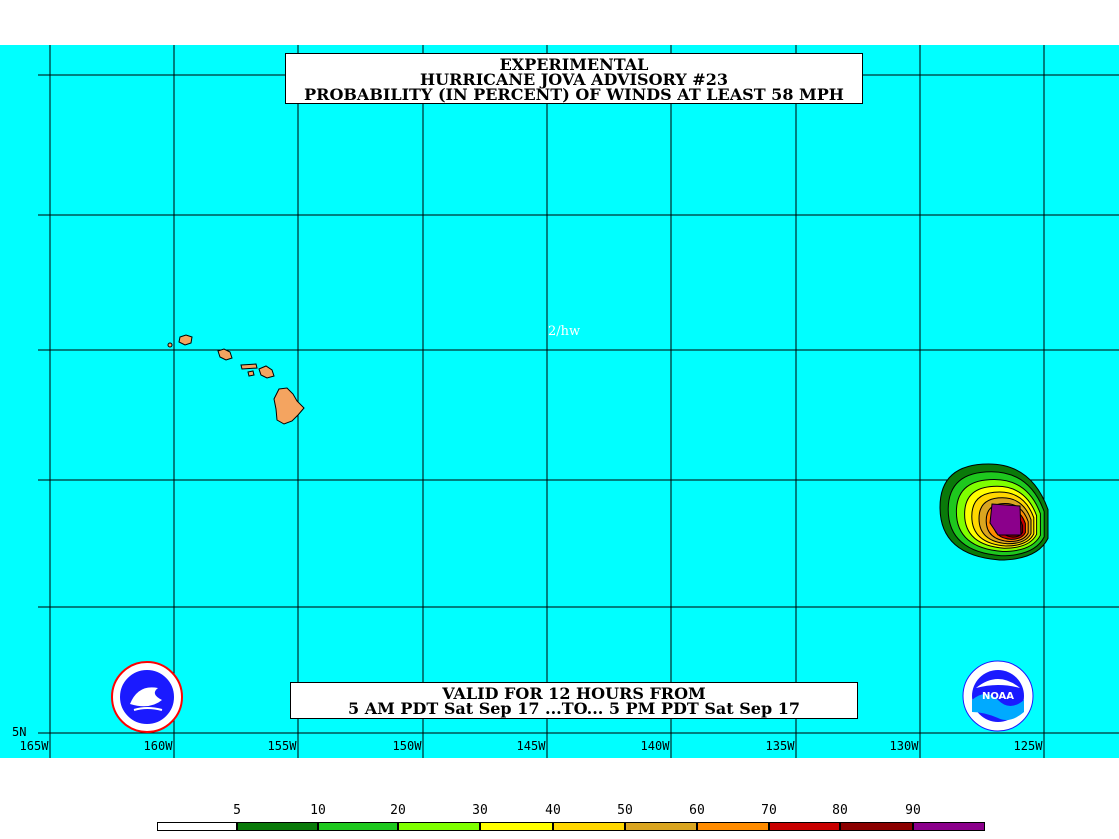 The image size is (1119, 839). I want to click on probability-contour-core, so click(1005, 519).